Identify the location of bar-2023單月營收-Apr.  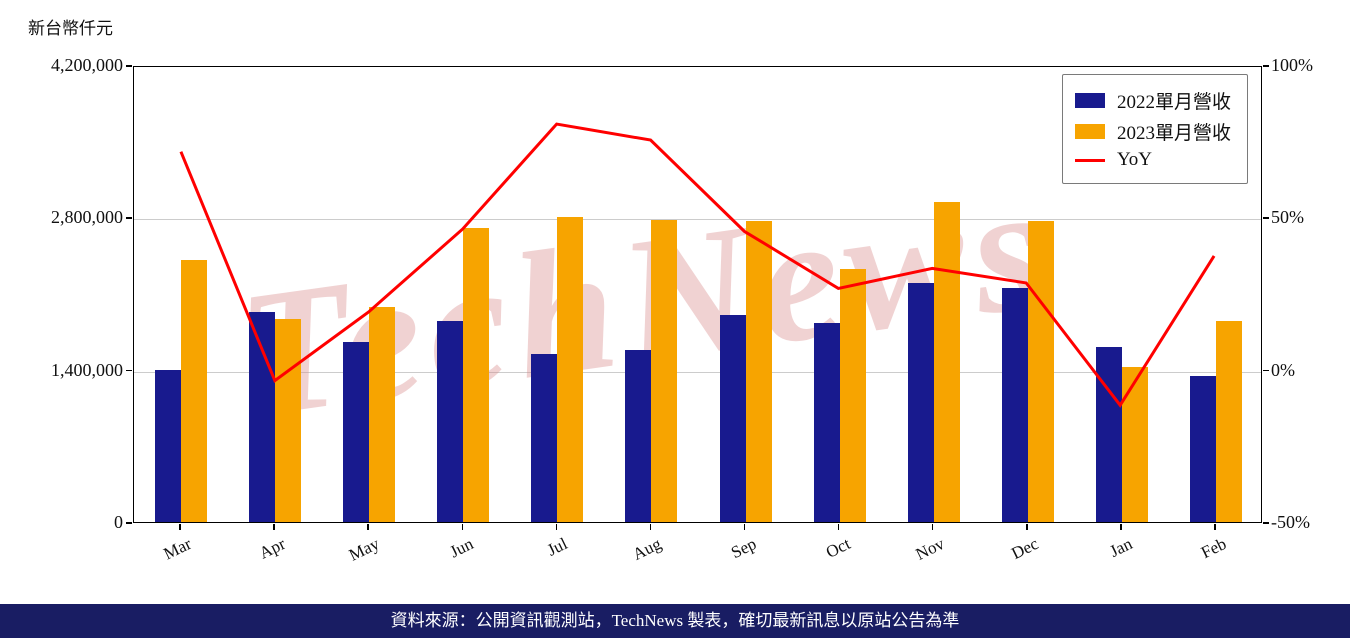
(288, 420).